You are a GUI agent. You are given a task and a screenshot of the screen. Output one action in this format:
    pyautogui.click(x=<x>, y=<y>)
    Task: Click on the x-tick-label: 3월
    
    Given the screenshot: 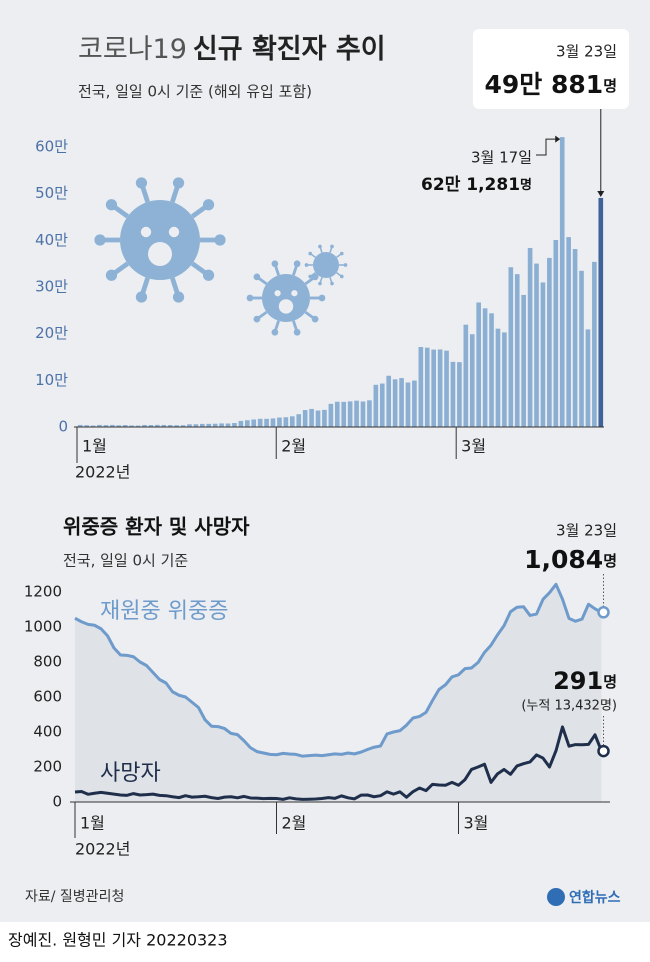 What is the action you would take?
    pyautogui.click(x=473, y=446)
    